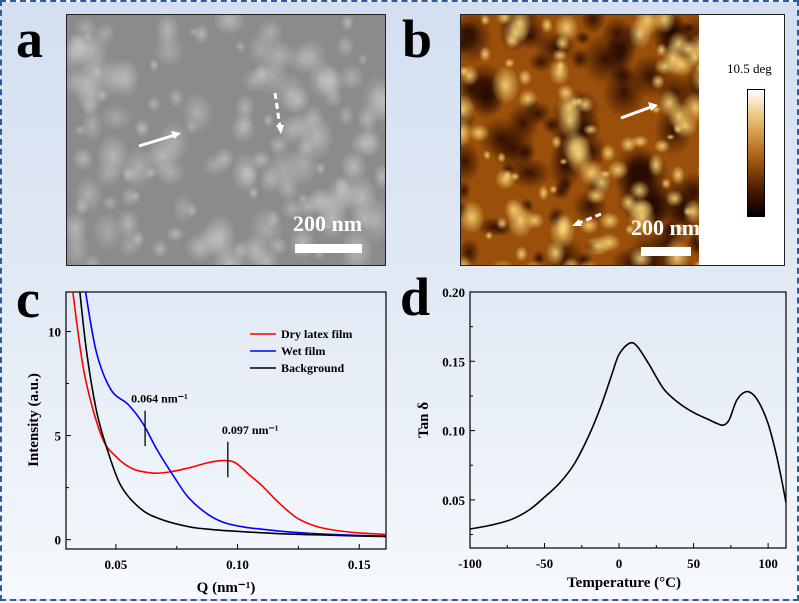 This screenshot has width=799, height=603. Describe the element at coordinates (54, 332) in the screenshot. I see `y-tick-label: 10` at that location.